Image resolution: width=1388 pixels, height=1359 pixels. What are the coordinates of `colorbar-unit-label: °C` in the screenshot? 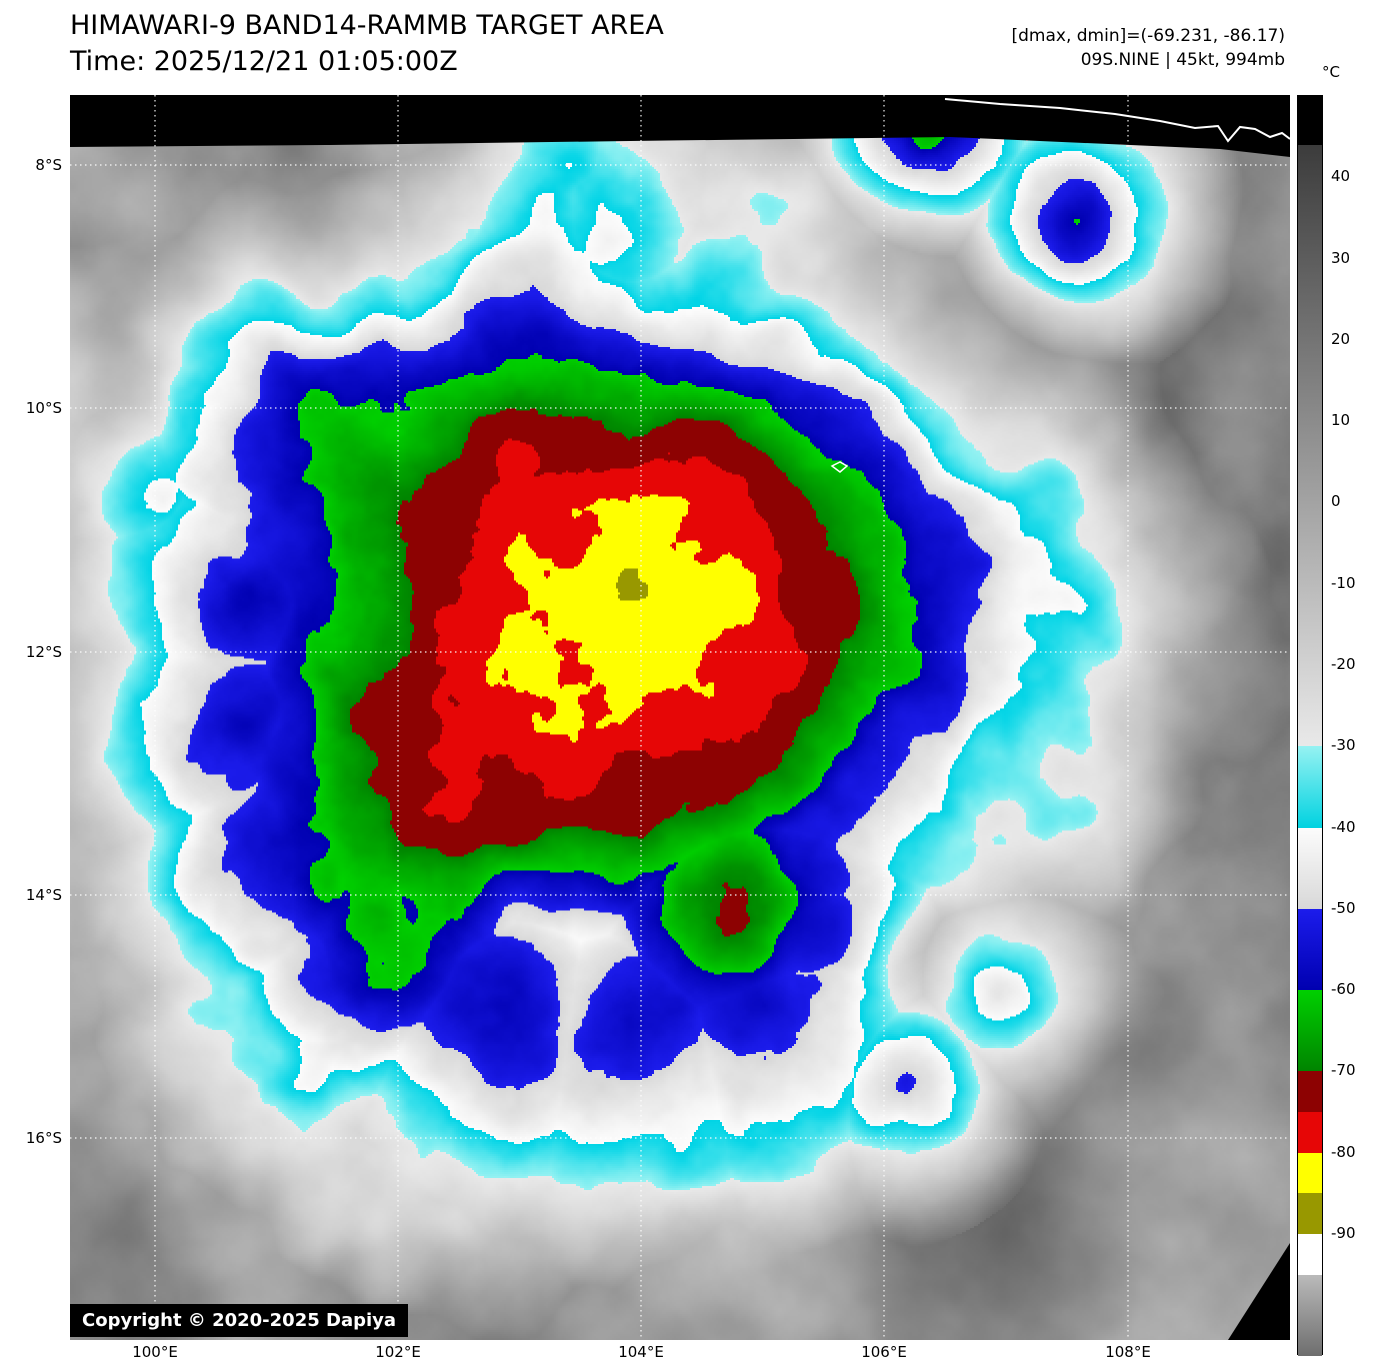 It's located at (1331, 72).